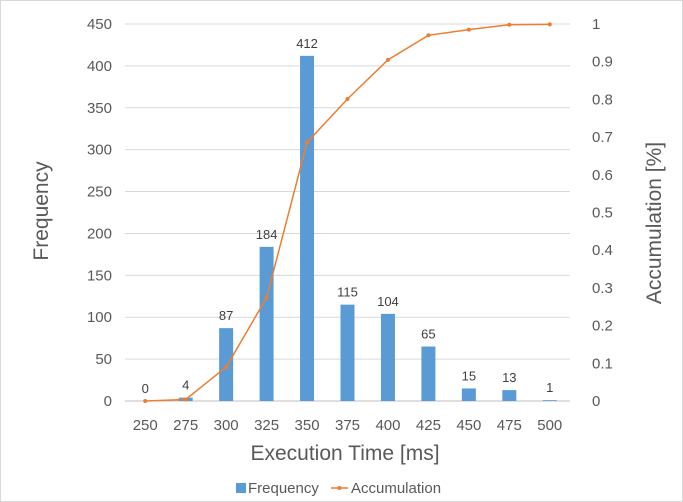  What do you see at coordinates (267, 234) in the screenshot?
I see `bar-data-label: 184` at bounding box center [267, 234].